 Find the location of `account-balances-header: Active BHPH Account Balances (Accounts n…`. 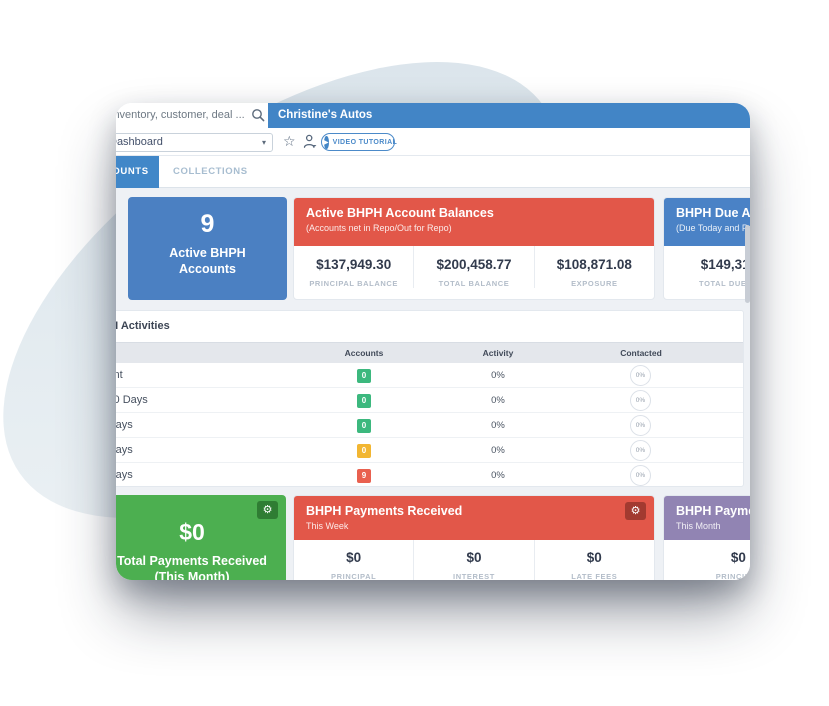

account-balances-header: Active BHPH Account Balances (Accounts n… is located at coordinates (474, 222).